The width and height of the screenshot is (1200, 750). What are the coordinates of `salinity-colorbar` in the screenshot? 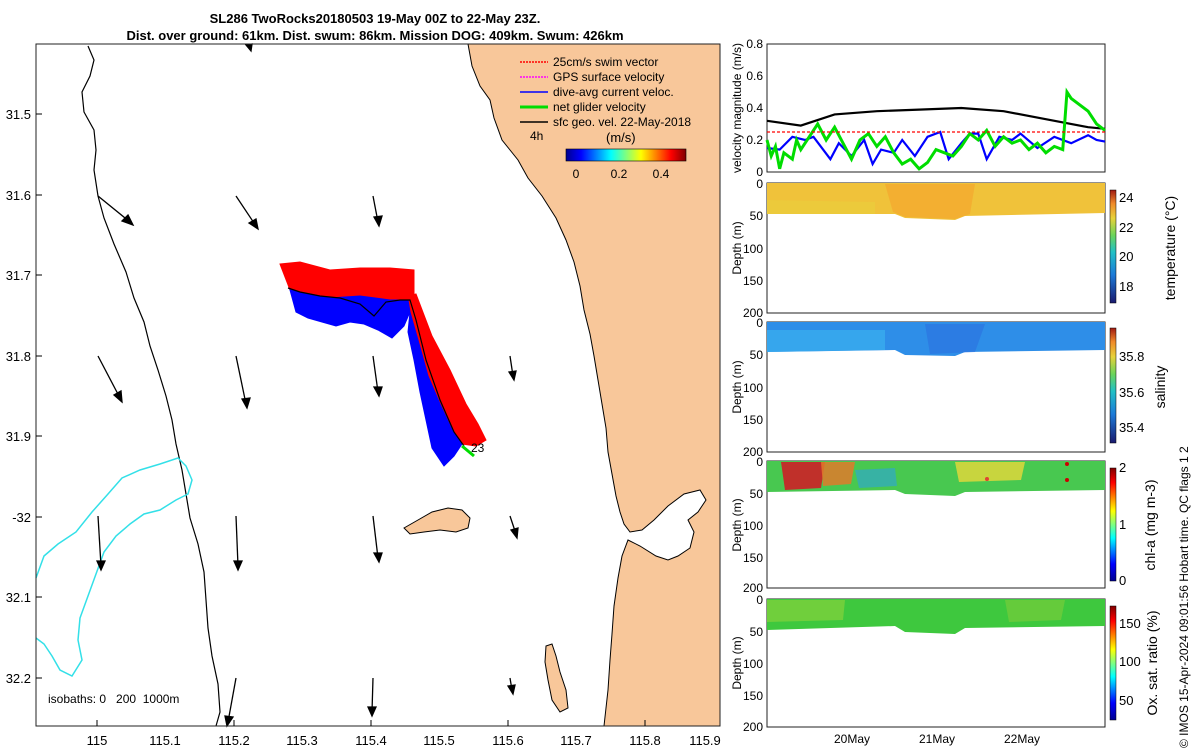 It's located at (1113, 385).